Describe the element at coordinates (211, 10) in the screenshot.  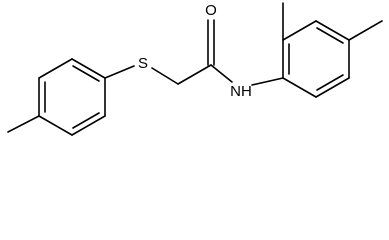
I see `atom-label: O` at that location.